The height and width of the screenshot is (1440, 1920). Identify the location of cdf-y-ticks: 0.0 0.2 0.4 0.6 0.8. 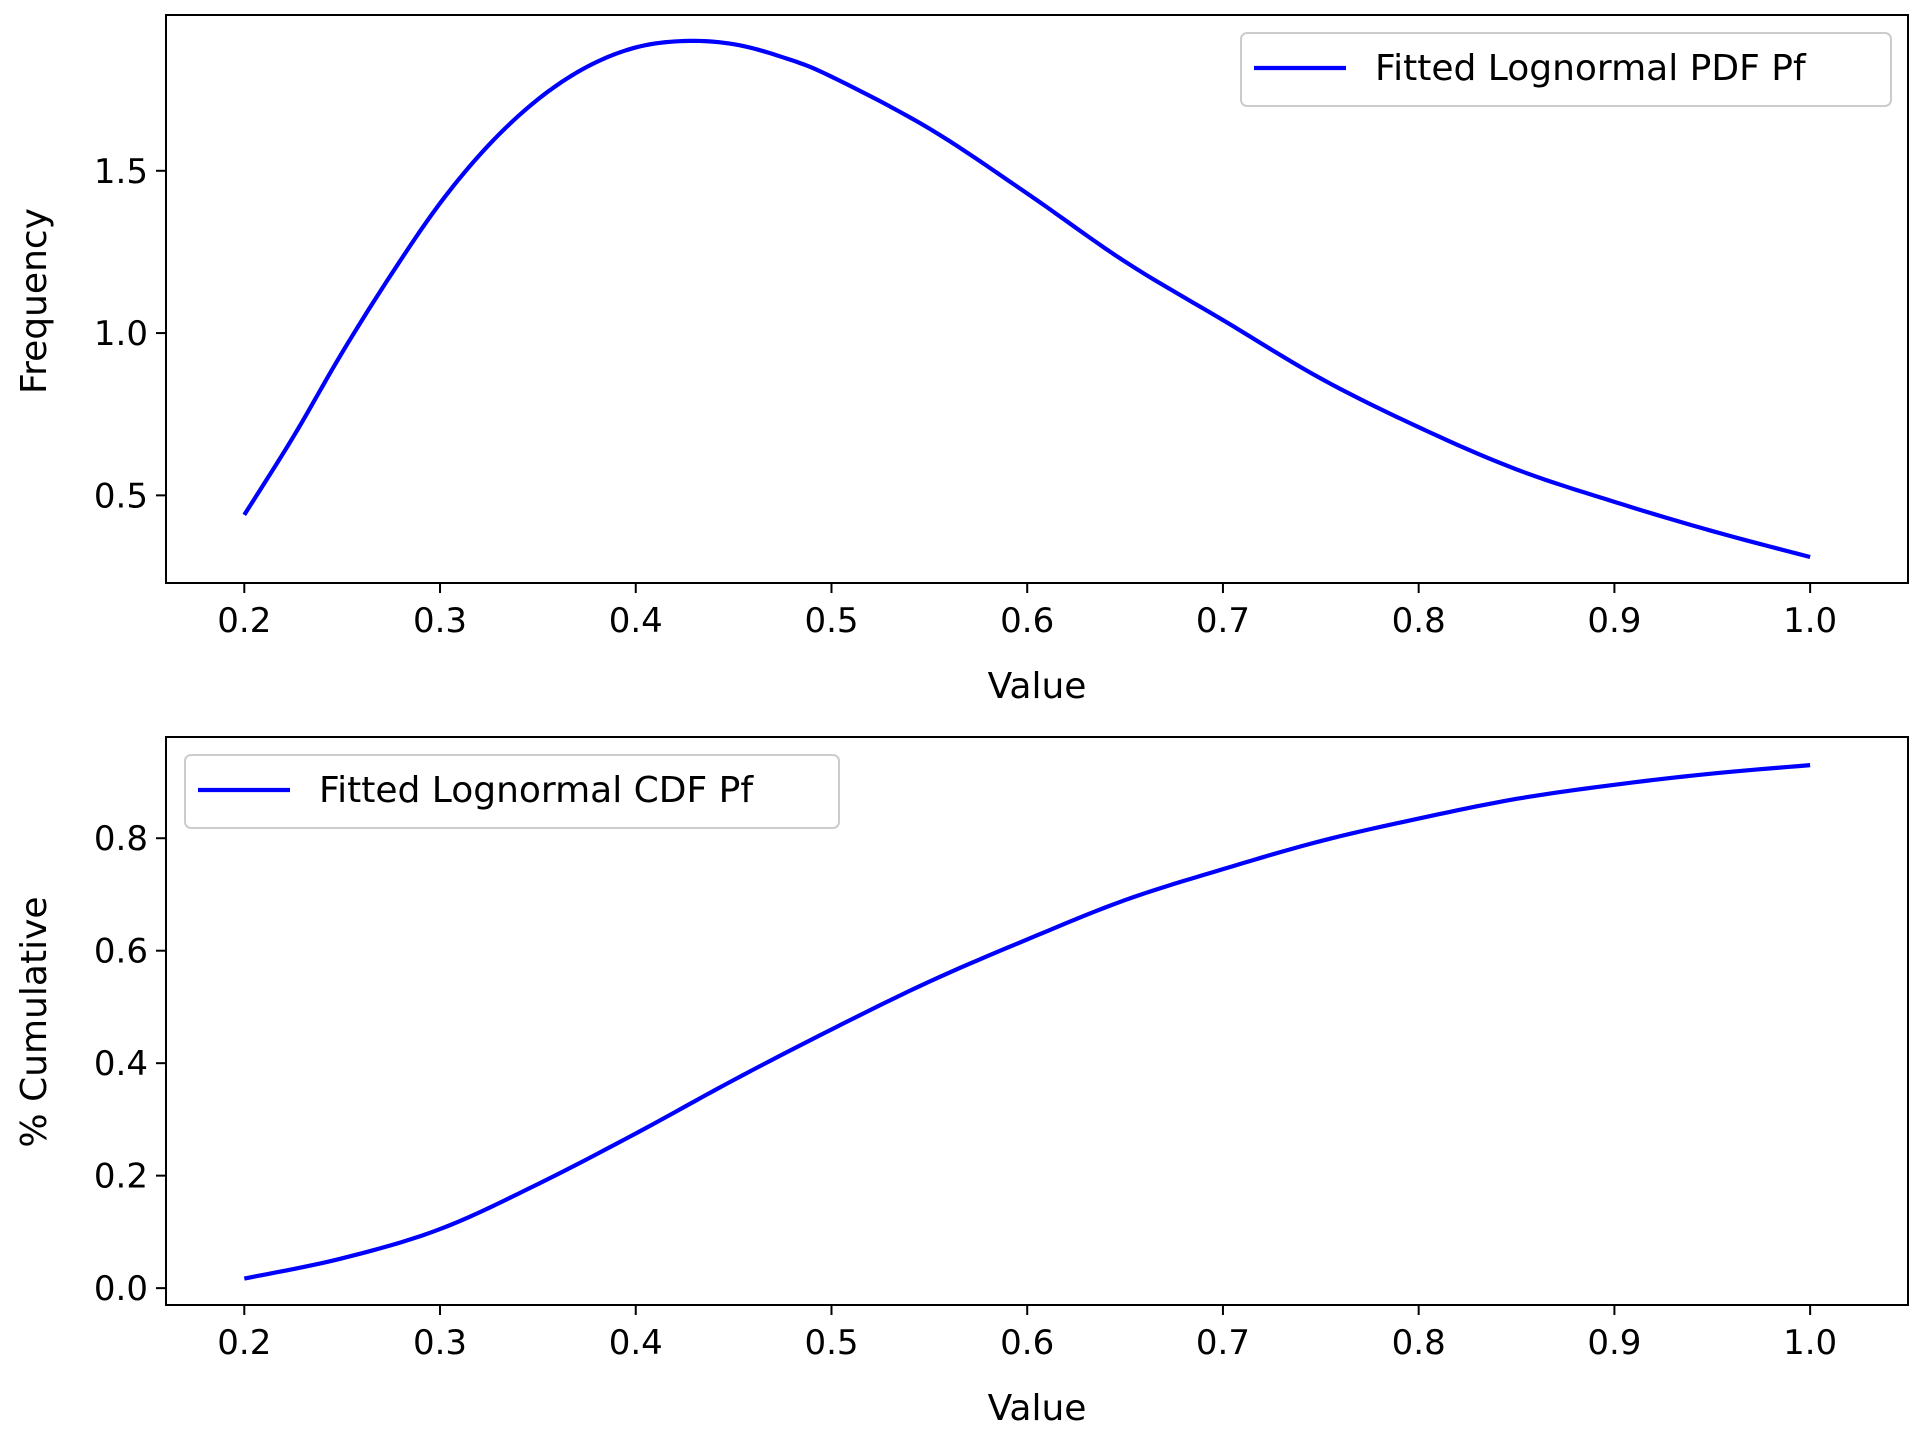
(130, 1064).